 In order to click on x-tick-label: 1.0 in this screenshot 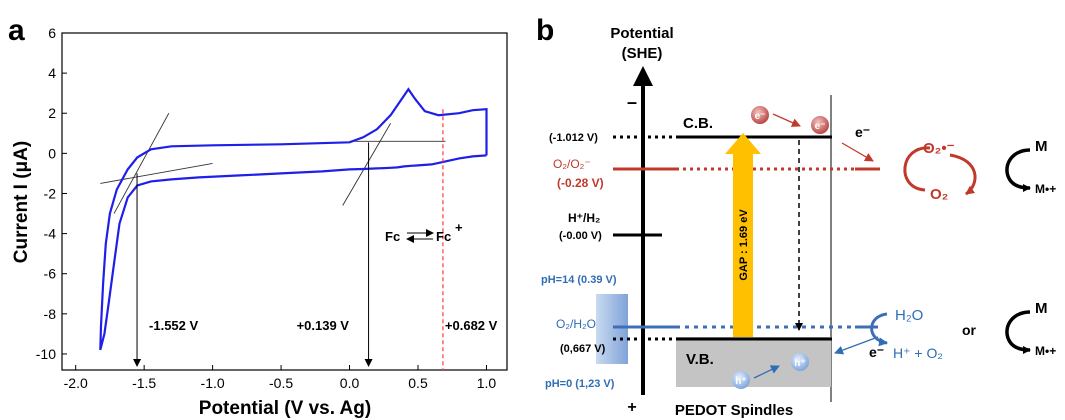, I will do `click(487, 383)`.